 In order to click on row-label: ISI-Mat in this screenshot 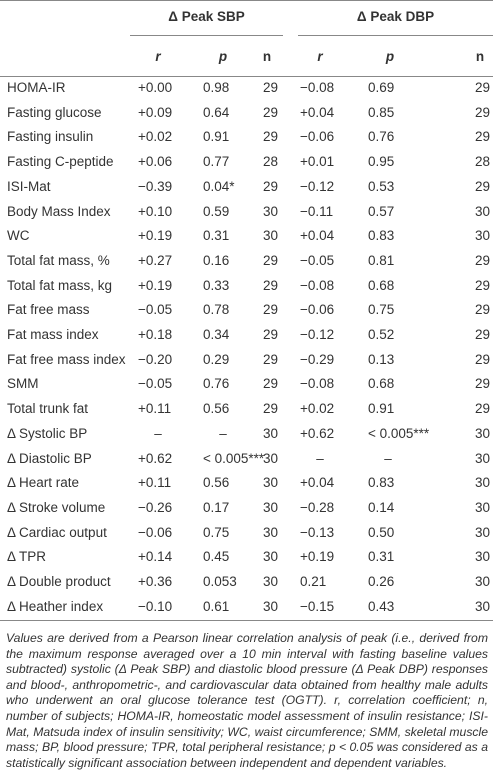, I will do `click(29, 186)`.